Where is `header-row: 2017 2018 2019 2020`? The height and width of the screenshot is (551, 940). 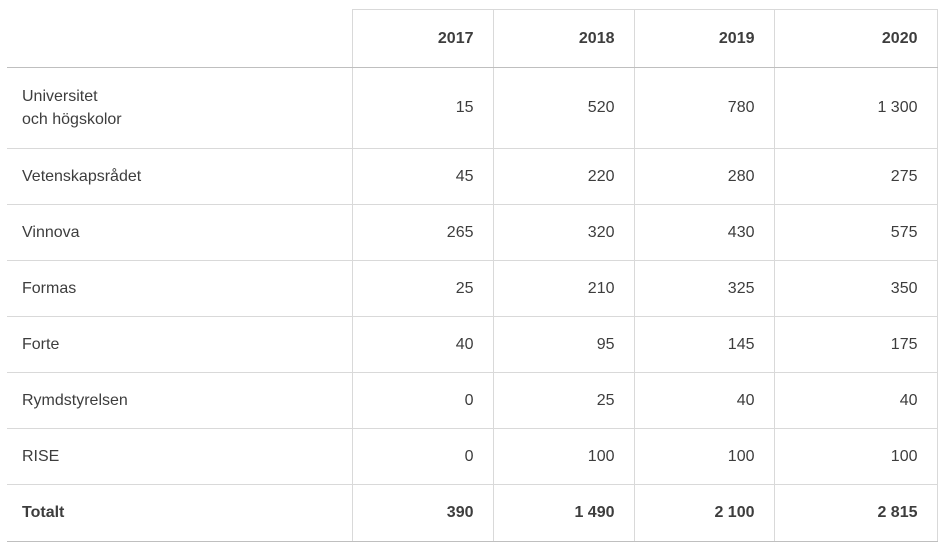 header-row: 2017 2018 2019 2020 is located at coordinates (472, 38).